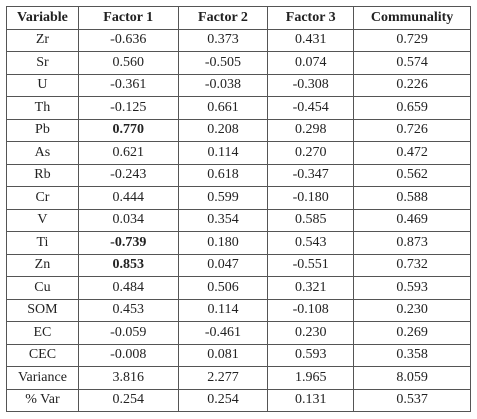 This screenshot has height=419, width=477. What do you see at coordinates (128, 63) in the screenshot?
I see `value-cell: 0.560` at bounding box center [128, 63].